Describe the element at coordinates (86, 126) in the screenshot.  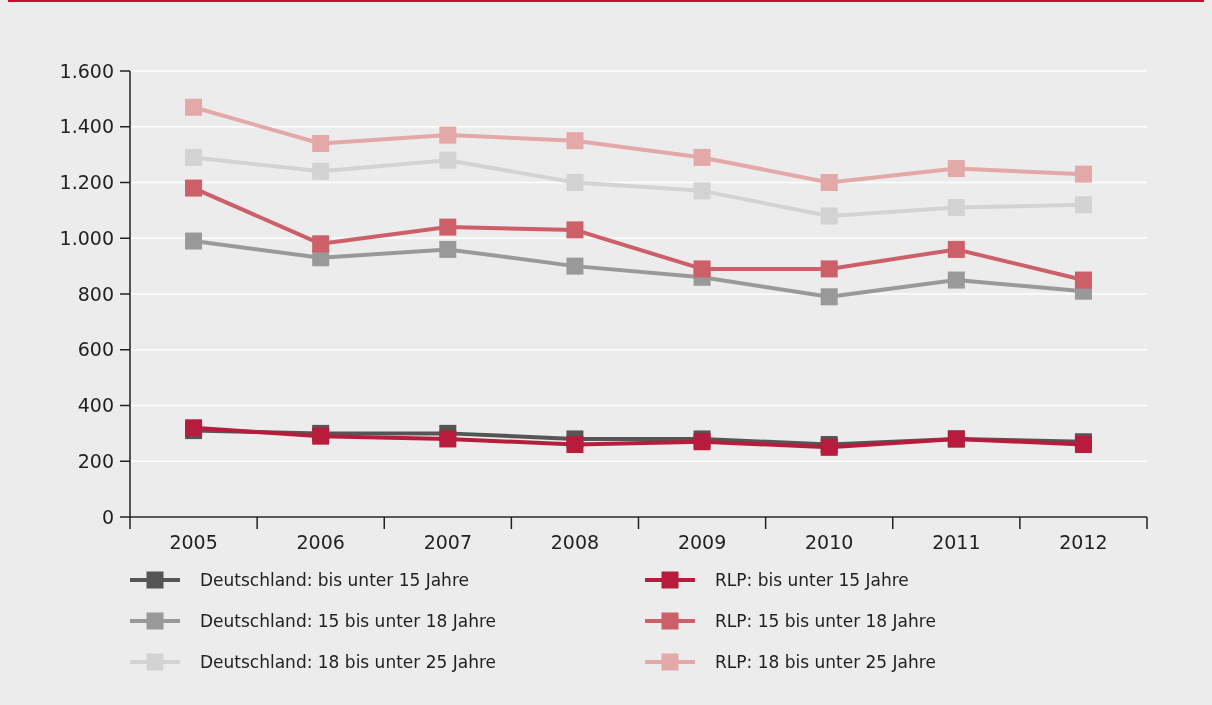
I see `y-tick-label: 1.400` at that location.